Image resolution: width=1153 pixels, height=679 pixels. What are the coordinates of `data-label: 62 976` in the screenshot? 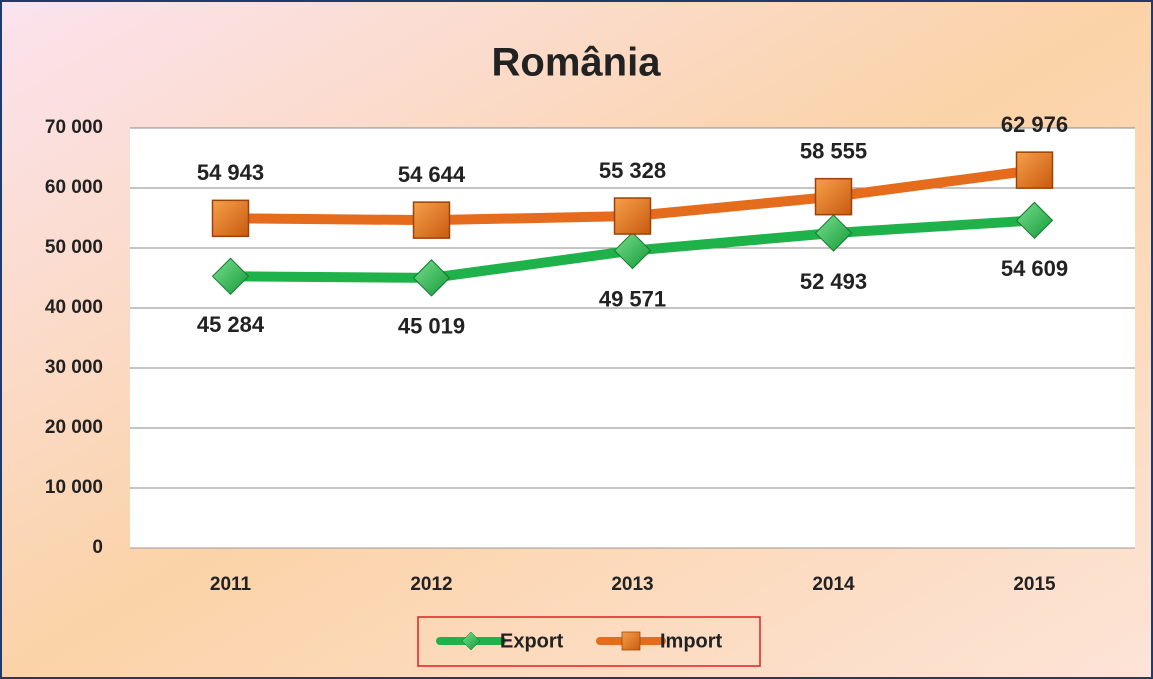 It's located at (1034, 124).